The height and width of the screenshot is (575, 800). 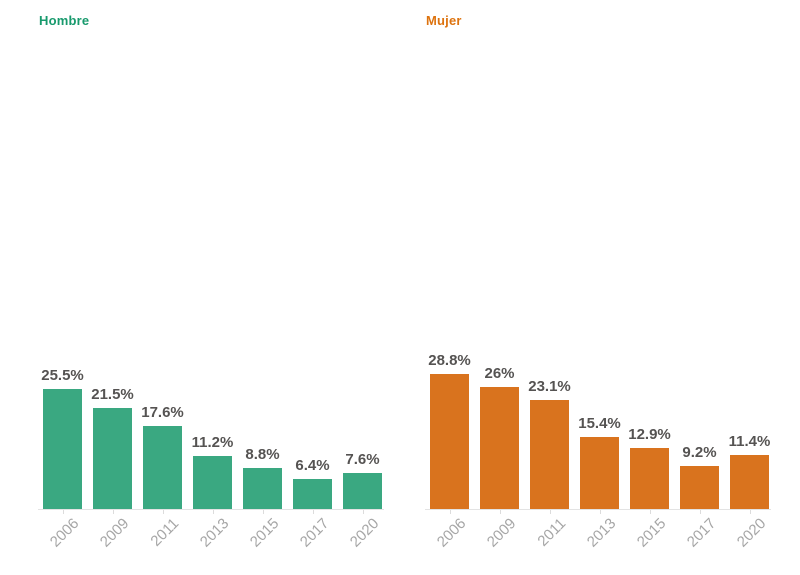 I want to click on bar-value-label: 21.5%, so click(x=112, y=394).